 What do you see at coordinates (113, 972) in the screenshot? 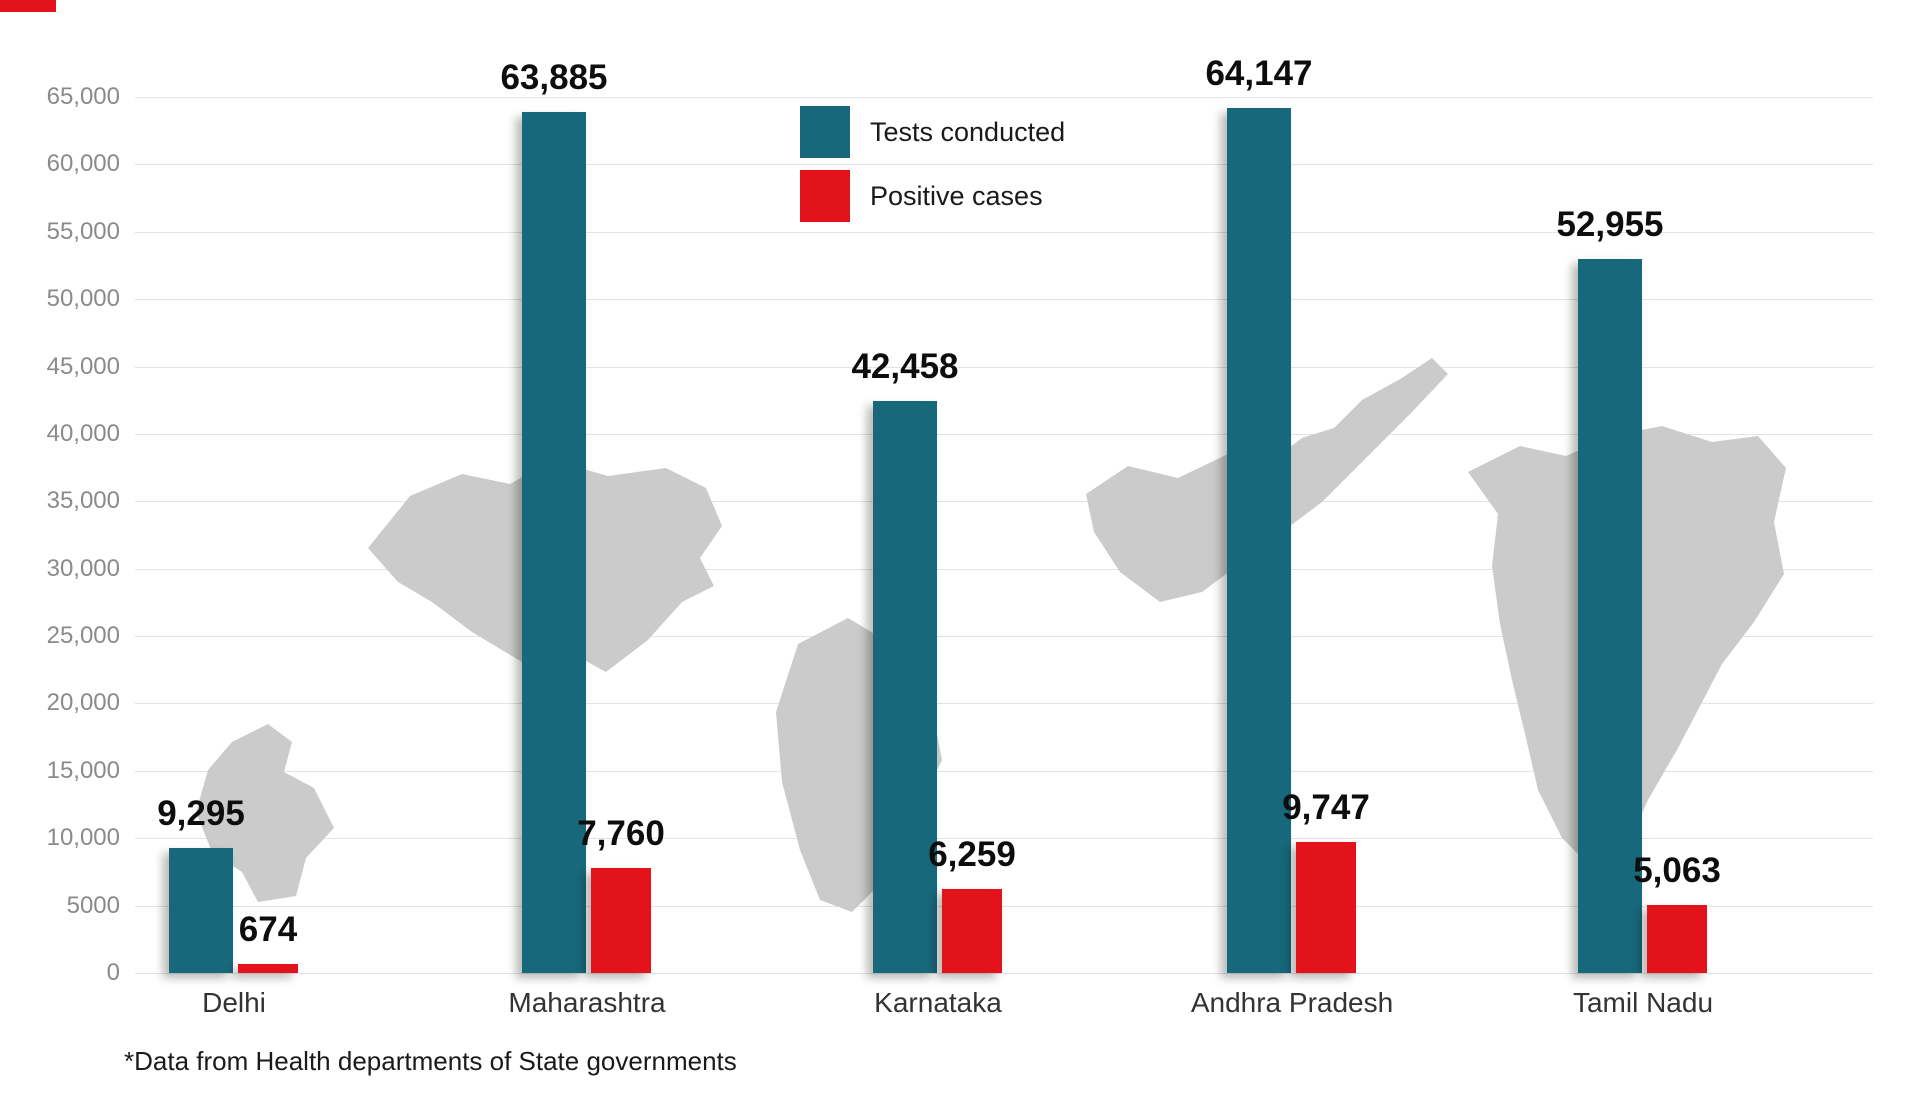
I see `y-axis-tick-label: 0` at bounding box center [113, 972].